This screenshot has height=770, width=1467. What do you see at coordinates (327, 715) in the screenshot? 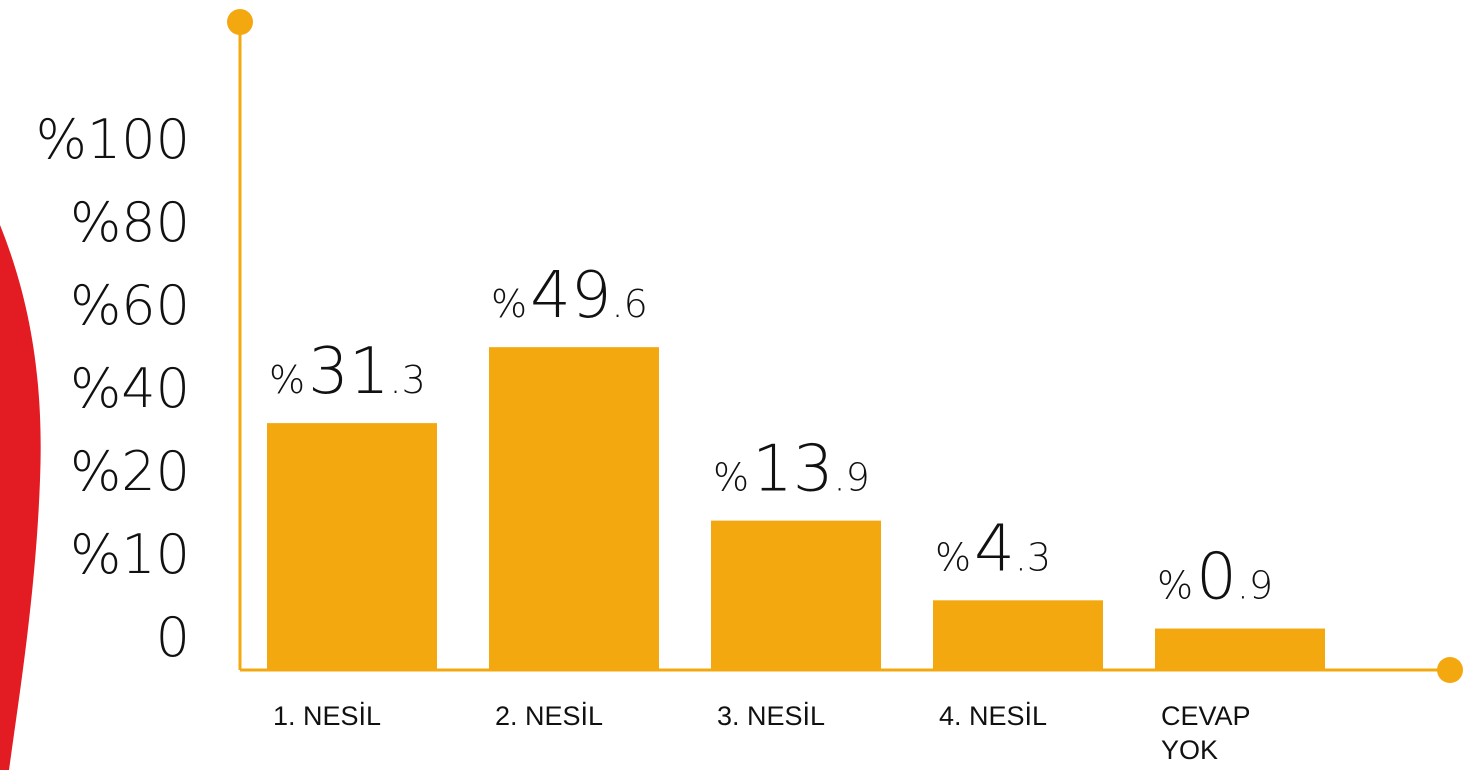
I see `category-label: 1. NESİL` at bounding box center [327, 715].